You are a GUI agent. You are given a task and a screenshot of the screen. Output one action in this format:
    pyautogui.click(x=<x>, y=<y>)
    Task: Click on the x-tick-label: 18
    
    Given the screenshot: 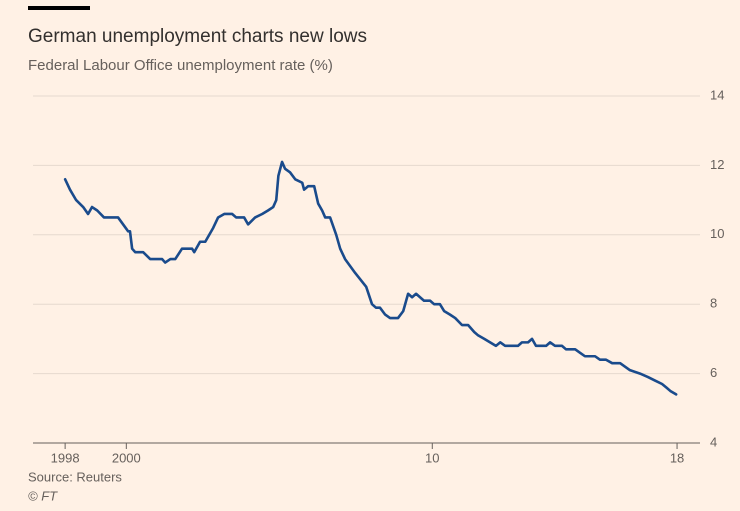 What is the action you would take?
    pyautogui.click(x=677, y=457)
    